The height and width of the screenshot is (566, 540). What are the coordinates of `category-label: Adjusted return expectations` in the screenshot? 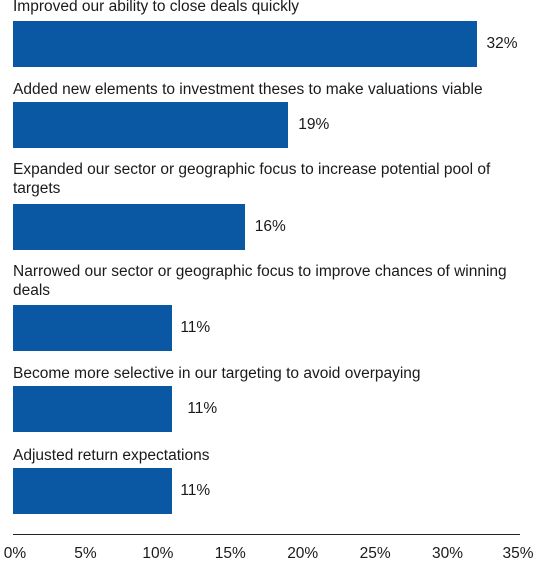 It's located at (111, 455).